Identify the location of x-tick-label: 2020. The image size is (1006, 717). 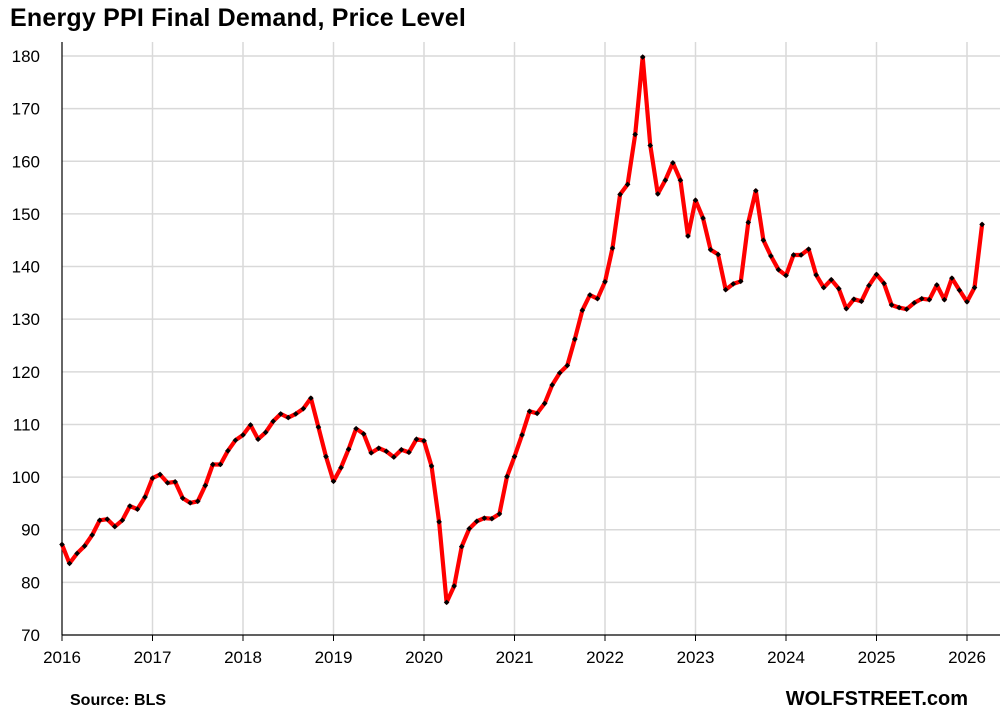
(424, 657).